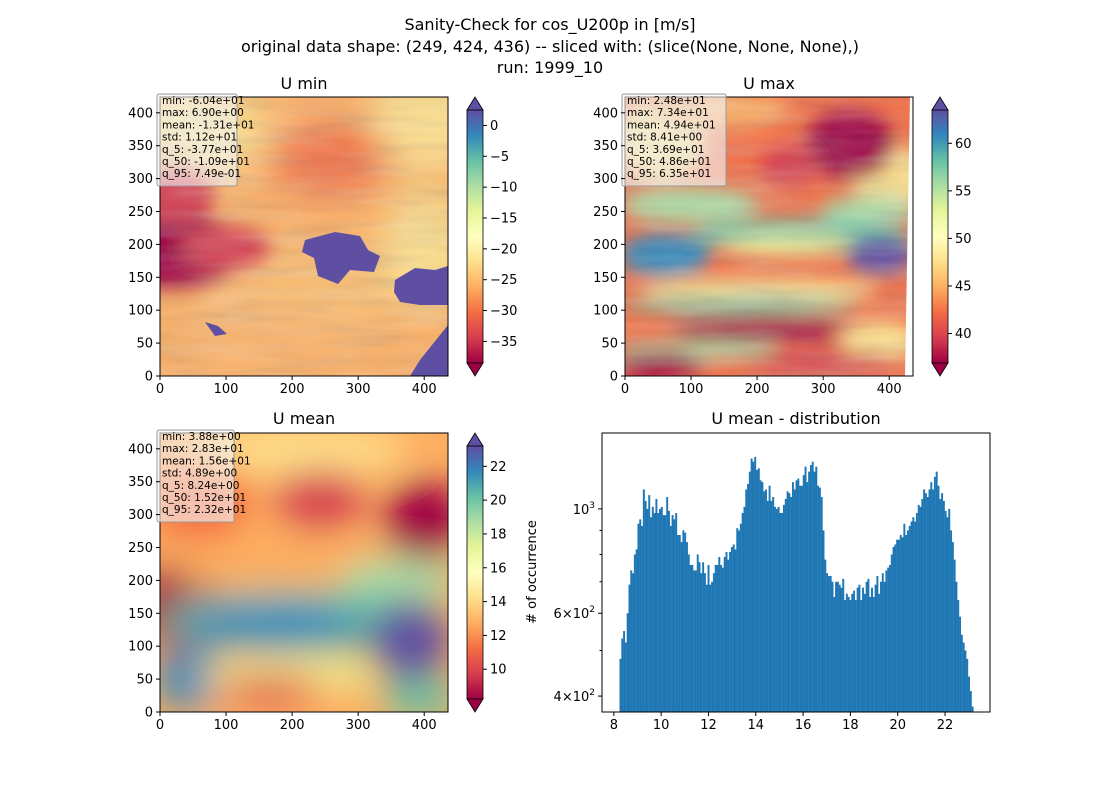  What do you see at coordinates (584, 509) in the screenshot?
I see `y-tick-label: 103` at bounding box center [584, 509].